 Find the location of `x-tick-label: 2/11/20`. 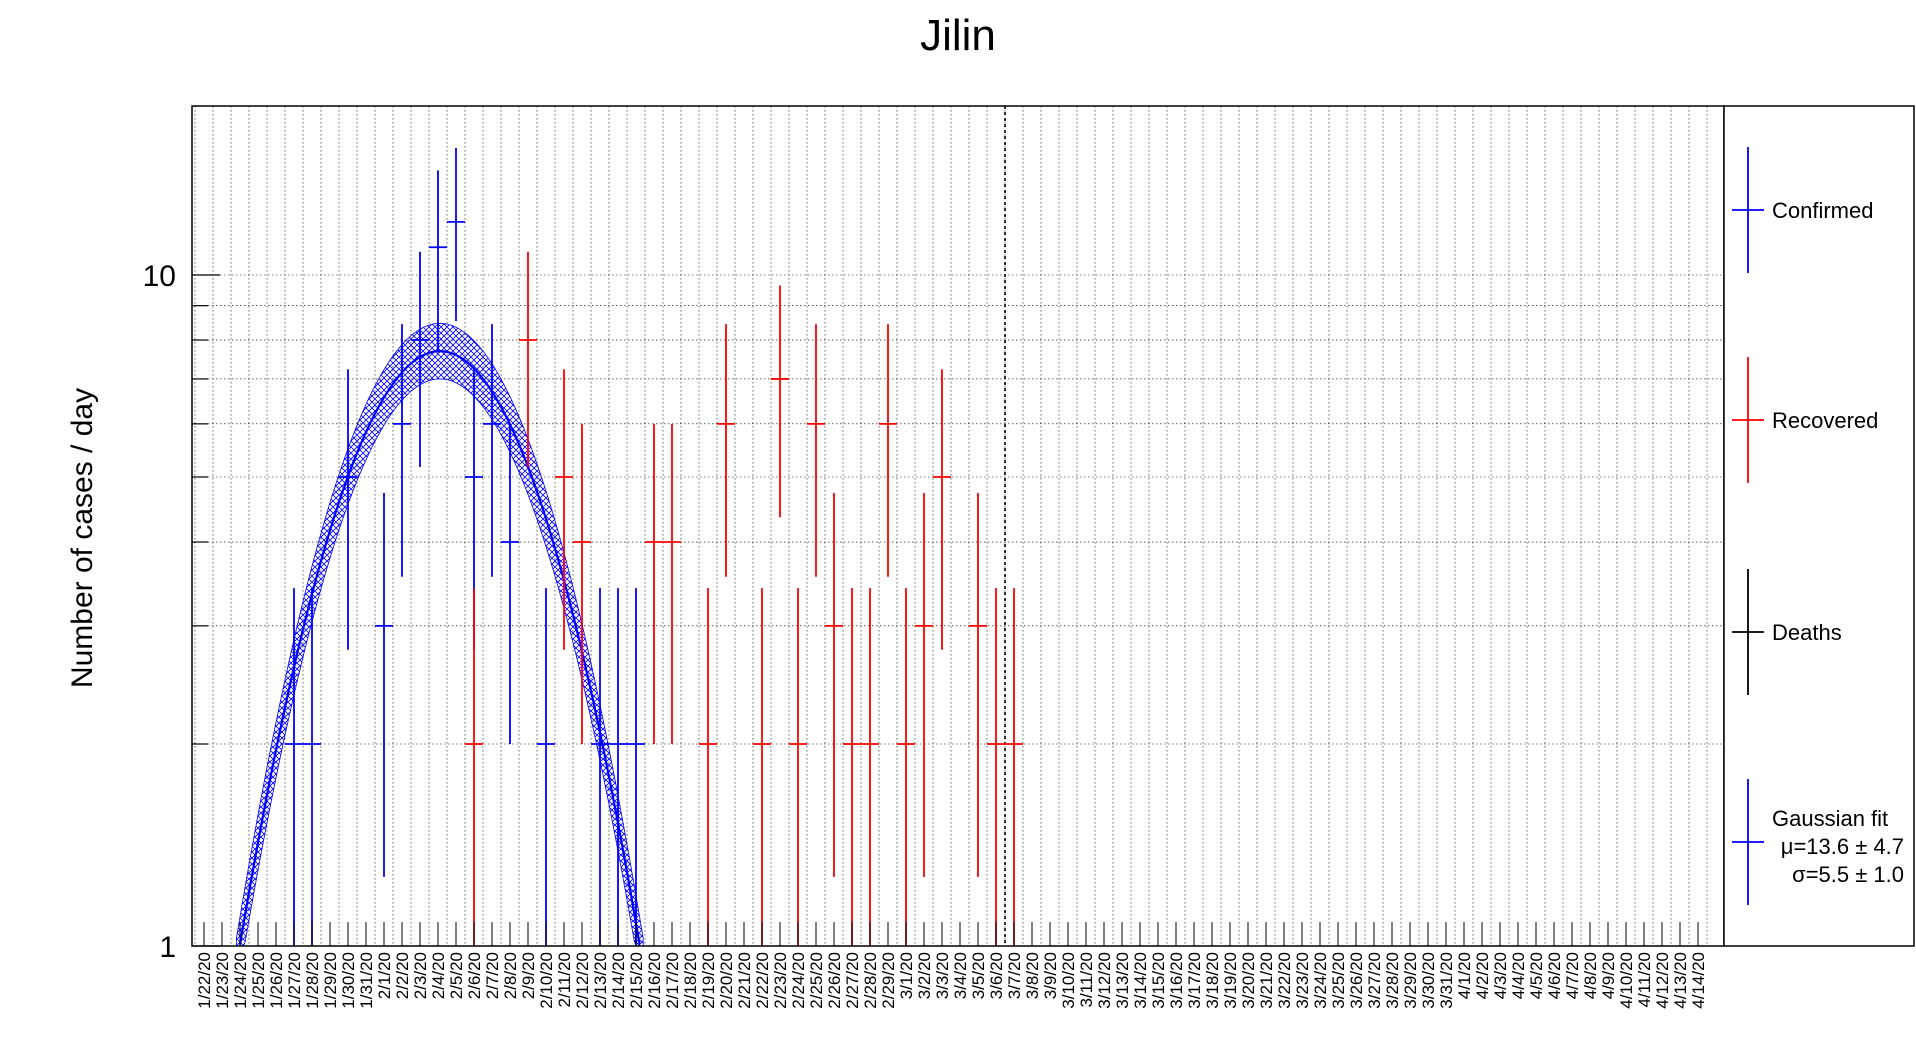

x-tick-label: 2/11/20 is located at coordinates (564, 979).